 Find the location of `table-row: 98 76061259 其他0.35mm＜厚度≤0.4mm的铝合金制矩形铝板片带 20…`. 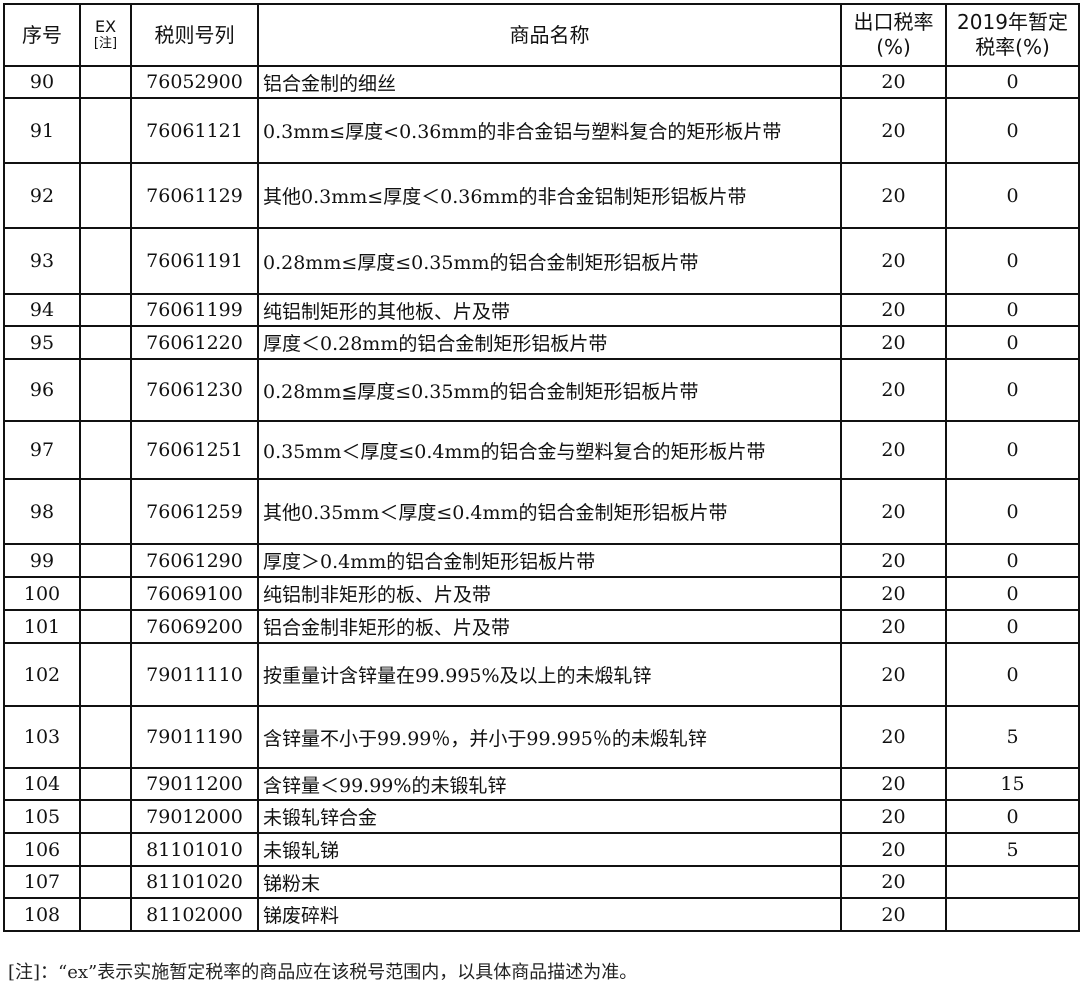

table-row: 98 76061259 其他0.35mm＜厚度≤0.4mm的铝合金制矩形铝板片带 20… is located at coordinates (541, 511).